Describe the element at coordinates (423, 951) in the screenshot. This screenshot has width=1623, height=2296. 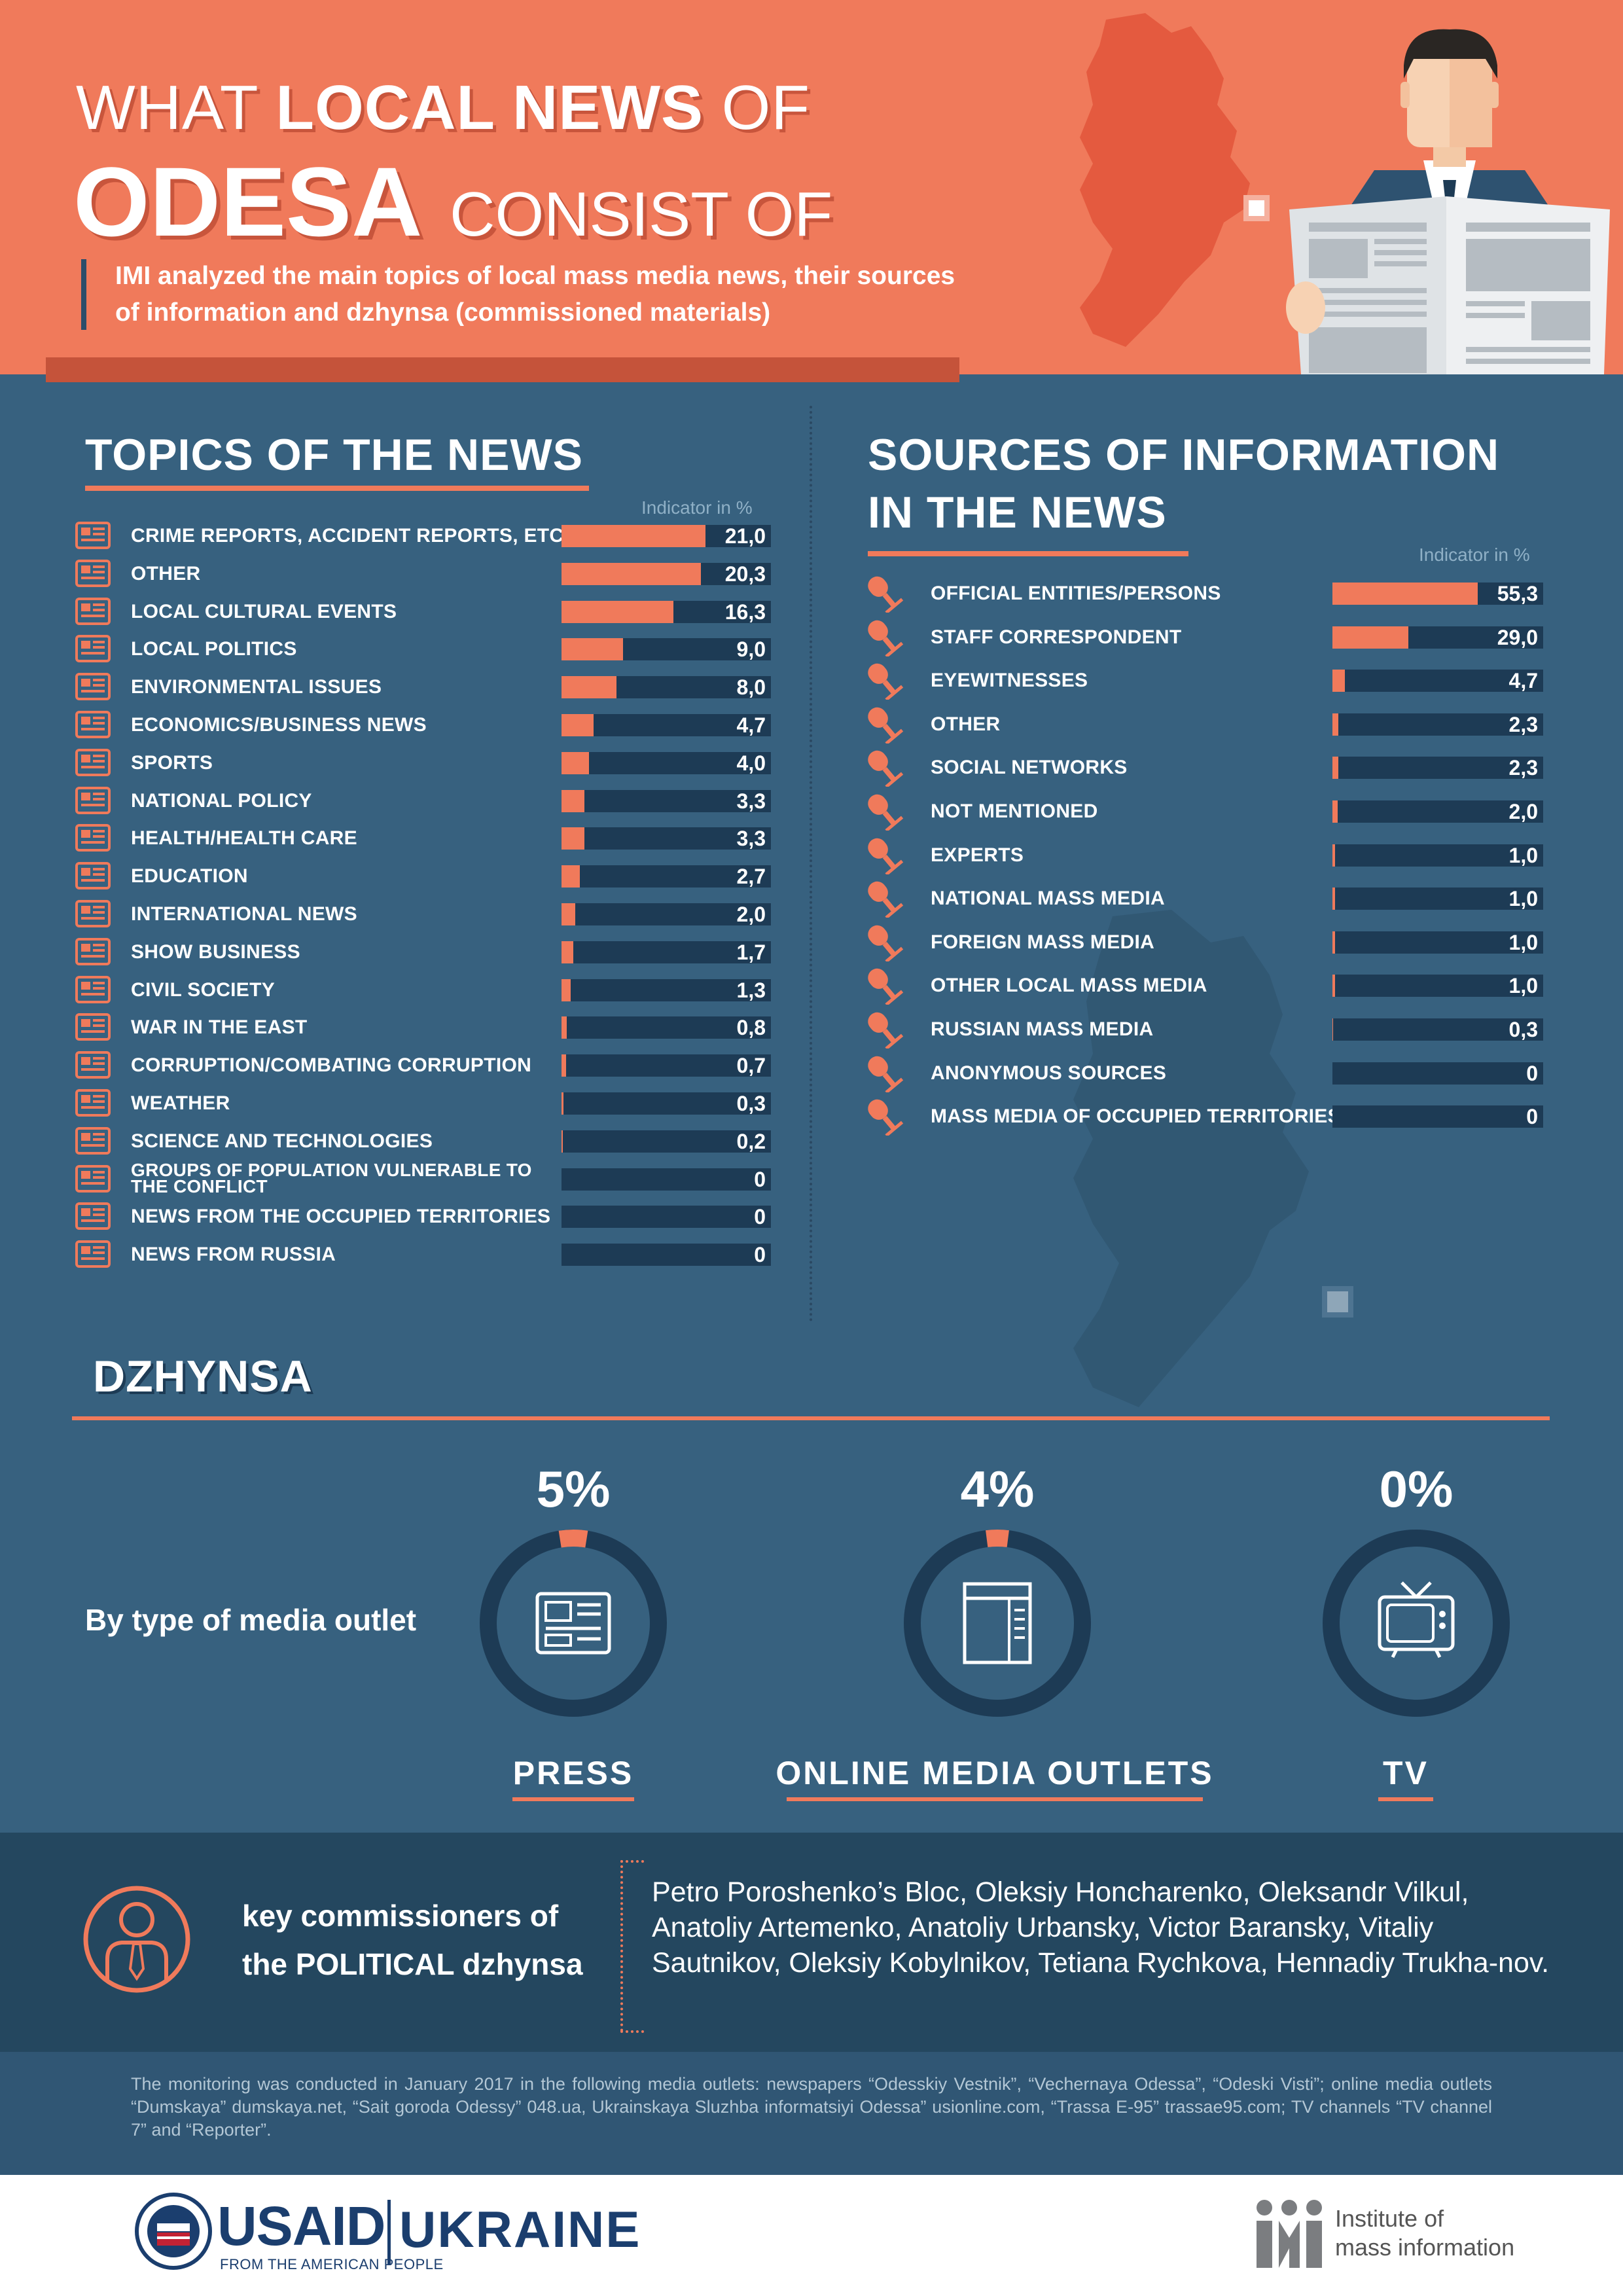
I see `topic-row: SHOW BUSINESS 1,7` at that location.